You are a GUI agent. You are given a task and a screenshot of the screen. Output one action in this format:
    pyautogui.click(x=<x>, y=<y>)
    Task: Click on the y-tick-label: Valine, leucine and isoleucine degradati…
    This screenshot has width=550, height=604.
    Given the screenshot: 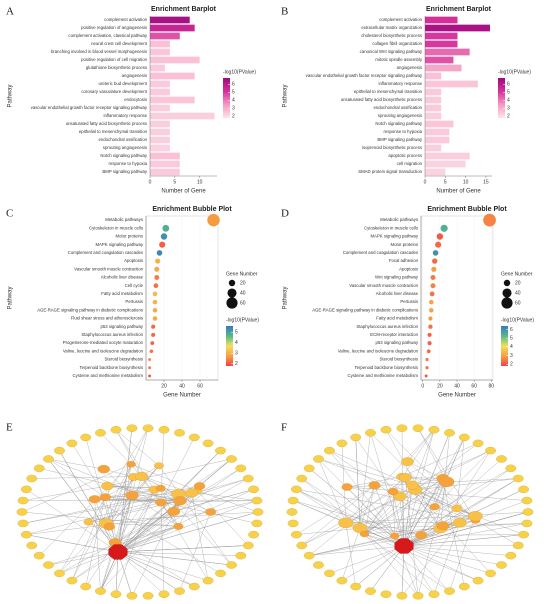 What is the action you would take?
    pyautogui.click(x=378, y=350)
    